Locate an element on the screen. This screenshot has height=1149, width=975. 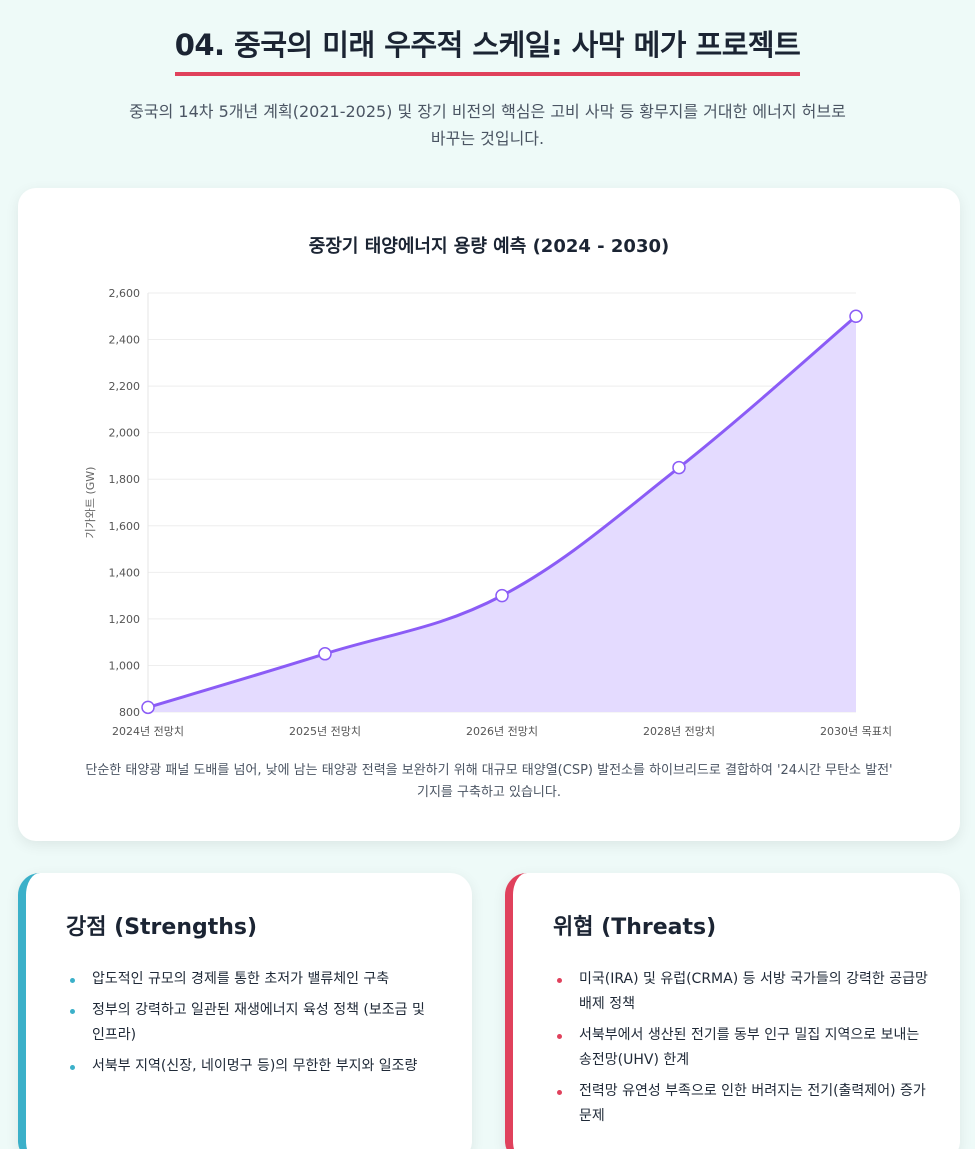
strength-item: 압도적인 규모의 경제를 통한 초저가 밸류체인 구축 is located at coordinates (254, 979).